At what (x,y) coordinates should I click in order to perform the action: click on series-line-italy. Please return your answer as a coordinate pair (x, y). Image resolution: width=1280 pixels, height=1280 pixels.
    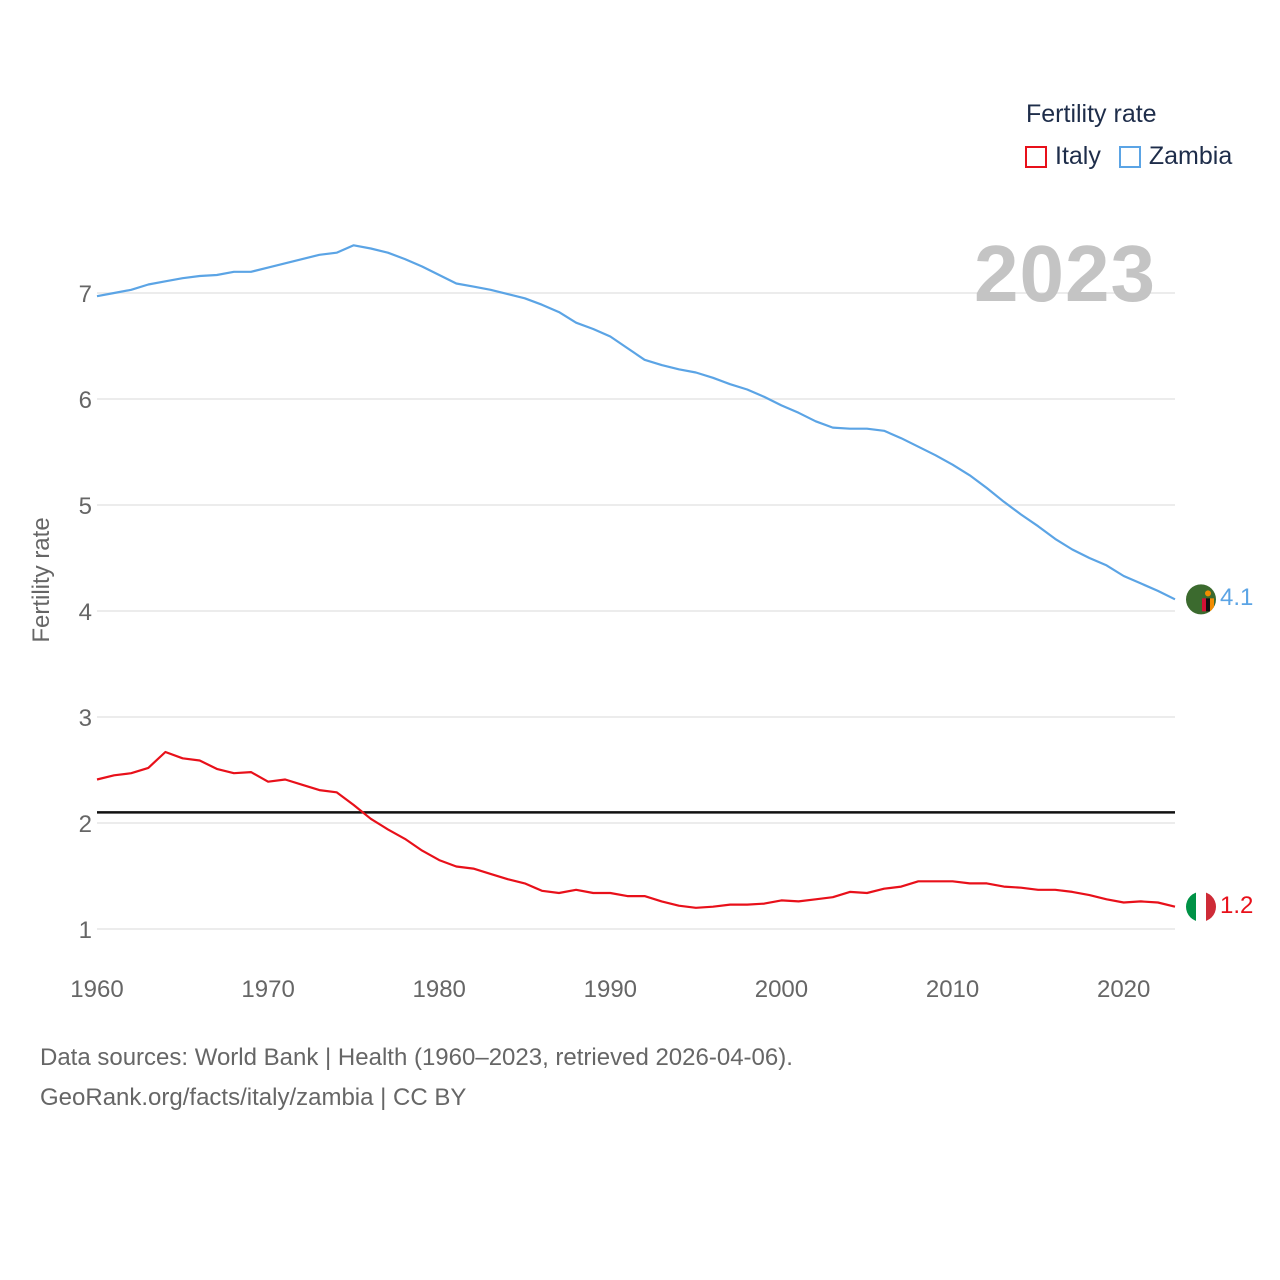
    Looking at the image, I should click on (636, 829).